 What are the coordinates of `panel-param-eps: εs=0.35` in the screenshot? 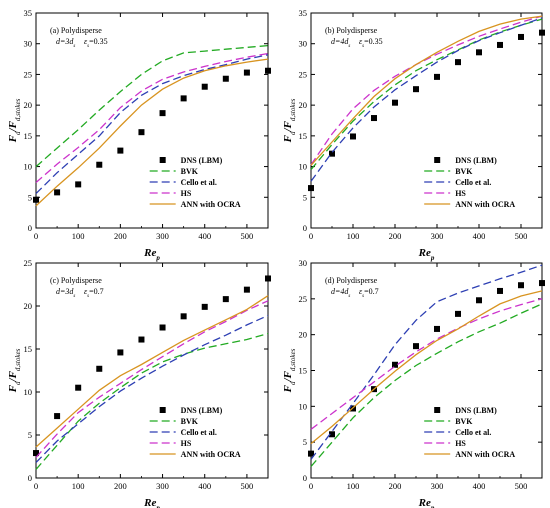 It's located at (371, 43).